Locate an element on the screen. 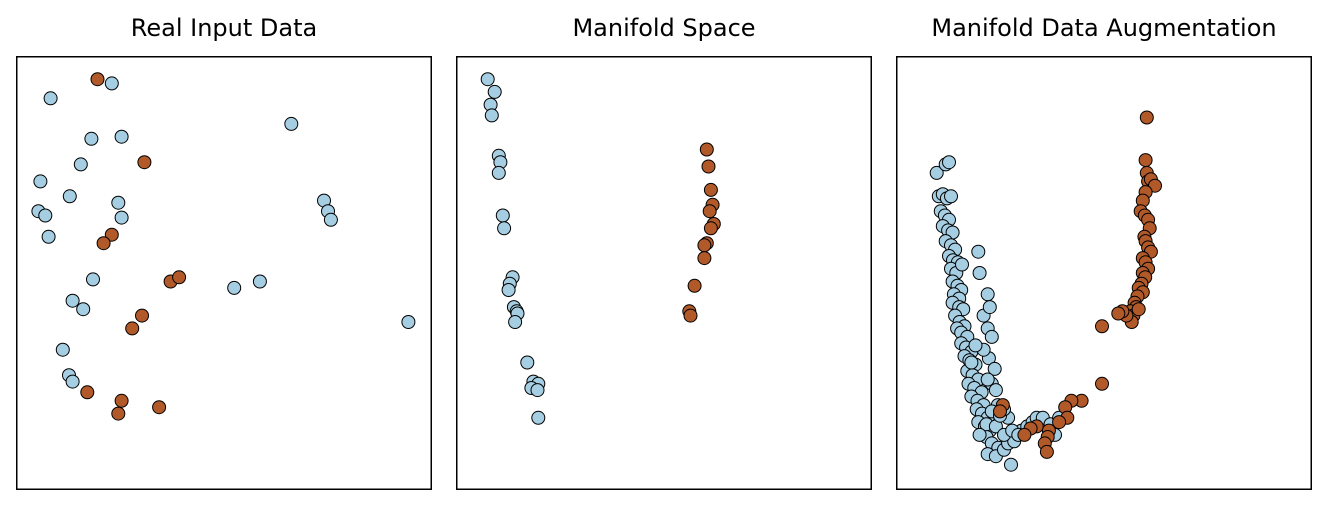 This screenshot has height=505, width=1328. chart-title: Manifold Space is located at coordinates (664, 28).